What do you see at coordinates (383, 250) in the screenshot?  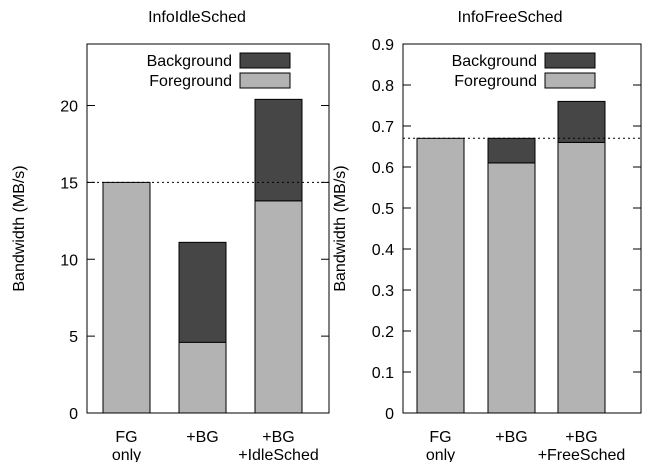 I see `panel-2-y-tick-label: 0.4` at bounding box center [383, 250].